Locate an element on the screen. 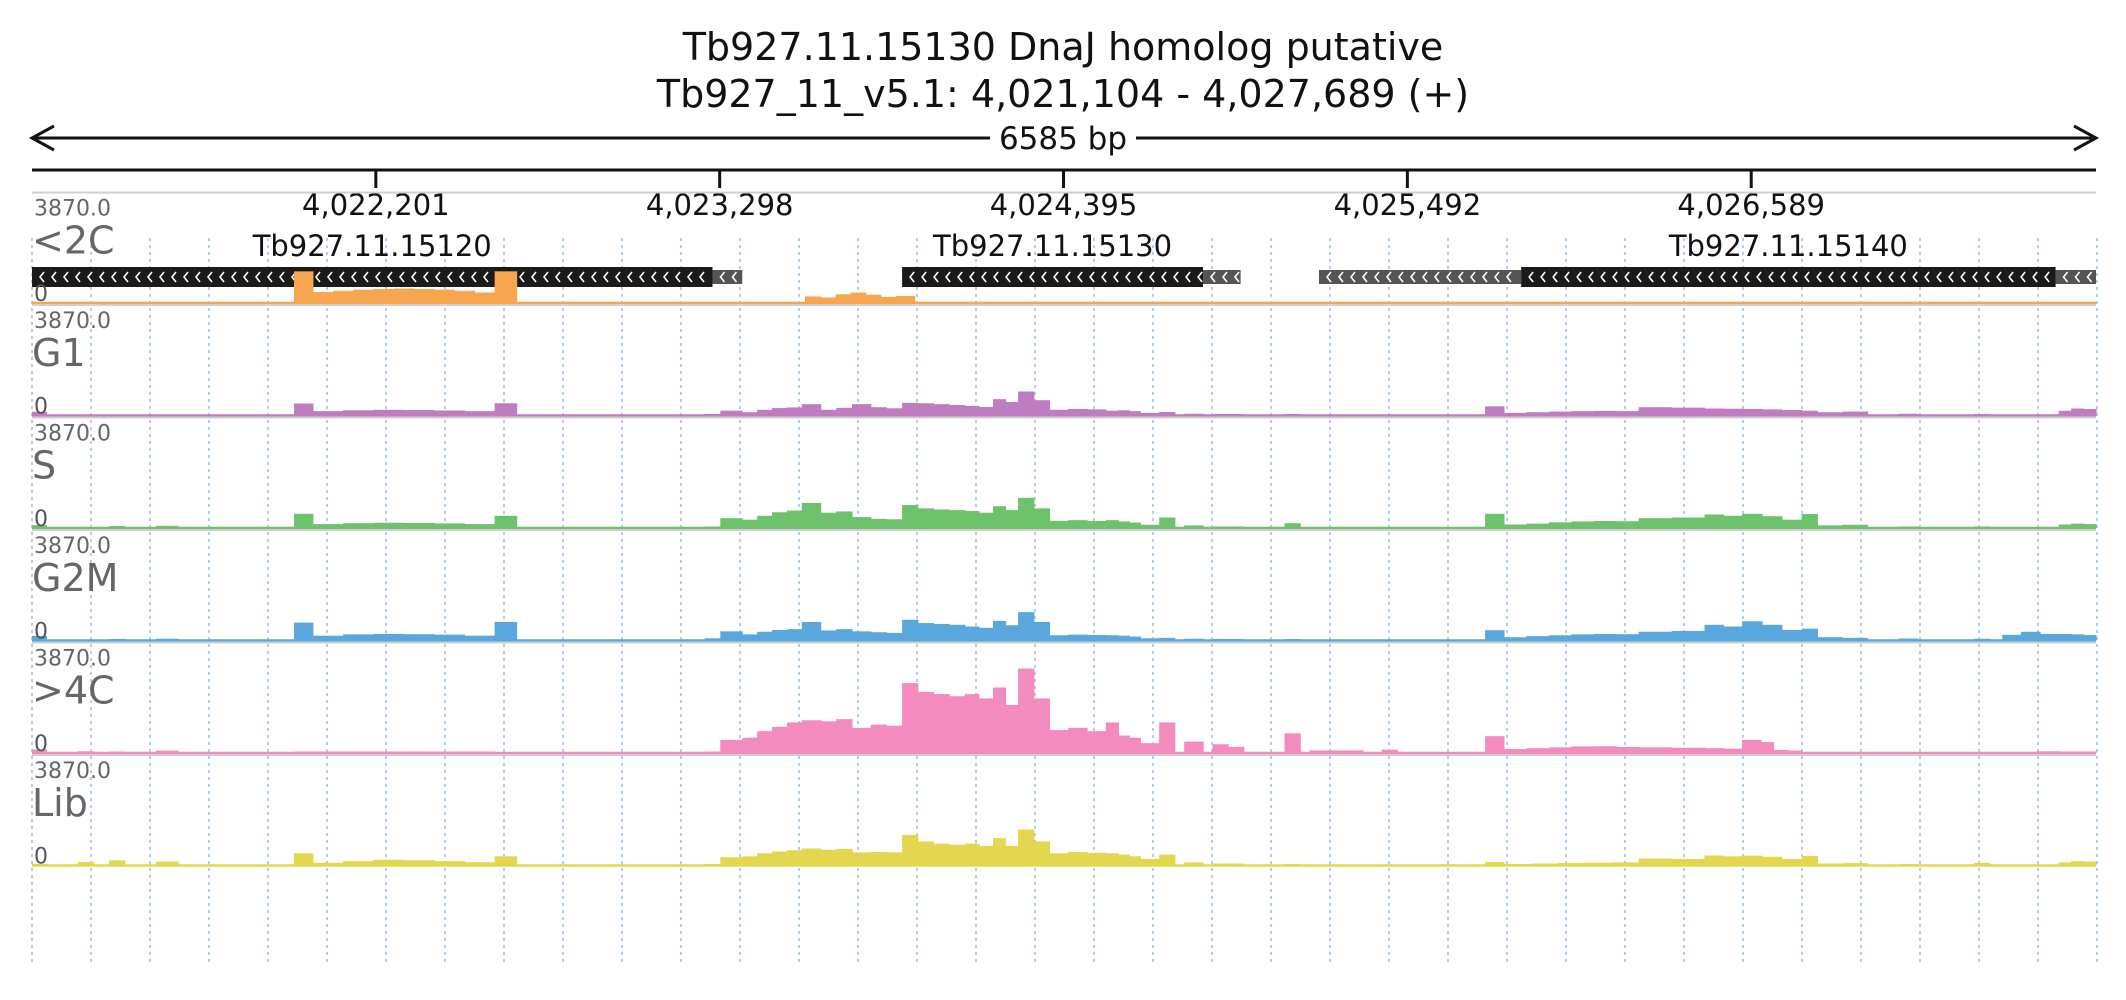 The height and width of the screenshot is (1000, 2126). track-name: S is located at coordinates (44, 466).